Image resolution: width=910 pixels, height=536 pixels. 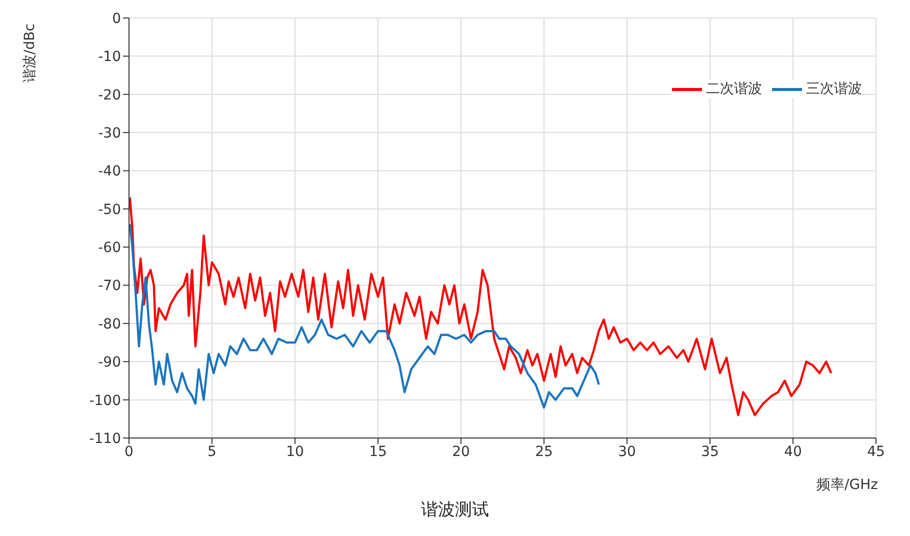 I want to click on legend-label: 三次谐波, so click(x=834, y=89).